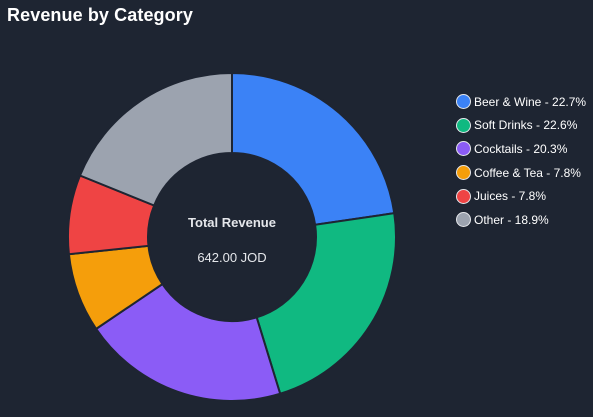 The width and height of the screenshot is (593, 417). What do you see at coordinates (313, 148) in the screenshot?
I see `slice-beer-wine` at bounding box center [313, 148].